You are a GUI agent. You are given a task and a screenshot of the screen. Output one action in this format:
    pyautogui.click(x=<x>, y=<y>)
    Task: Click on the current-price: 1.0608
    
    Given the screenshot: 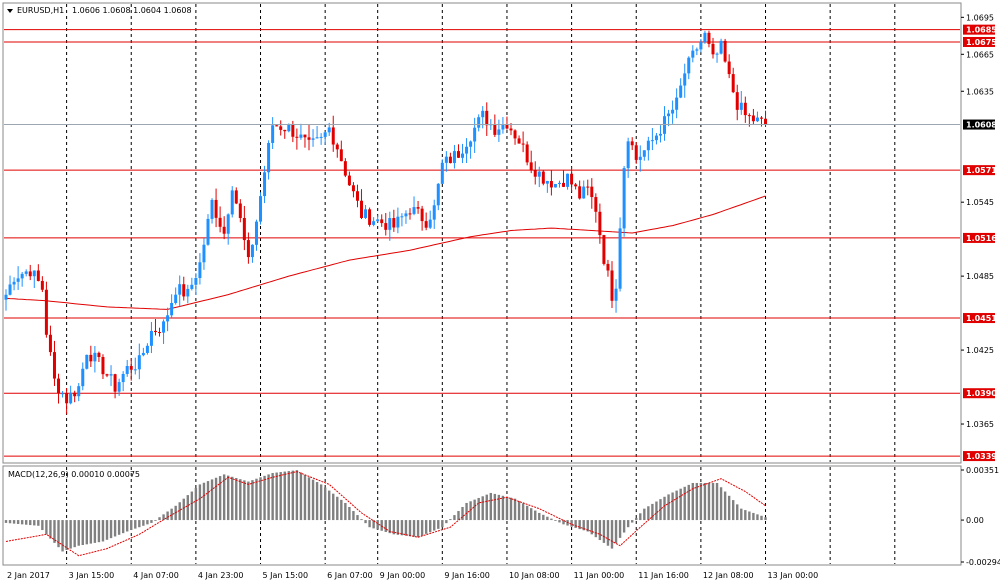 What is the action you would take?
    pyautogui.click(x=500, y=124)
    